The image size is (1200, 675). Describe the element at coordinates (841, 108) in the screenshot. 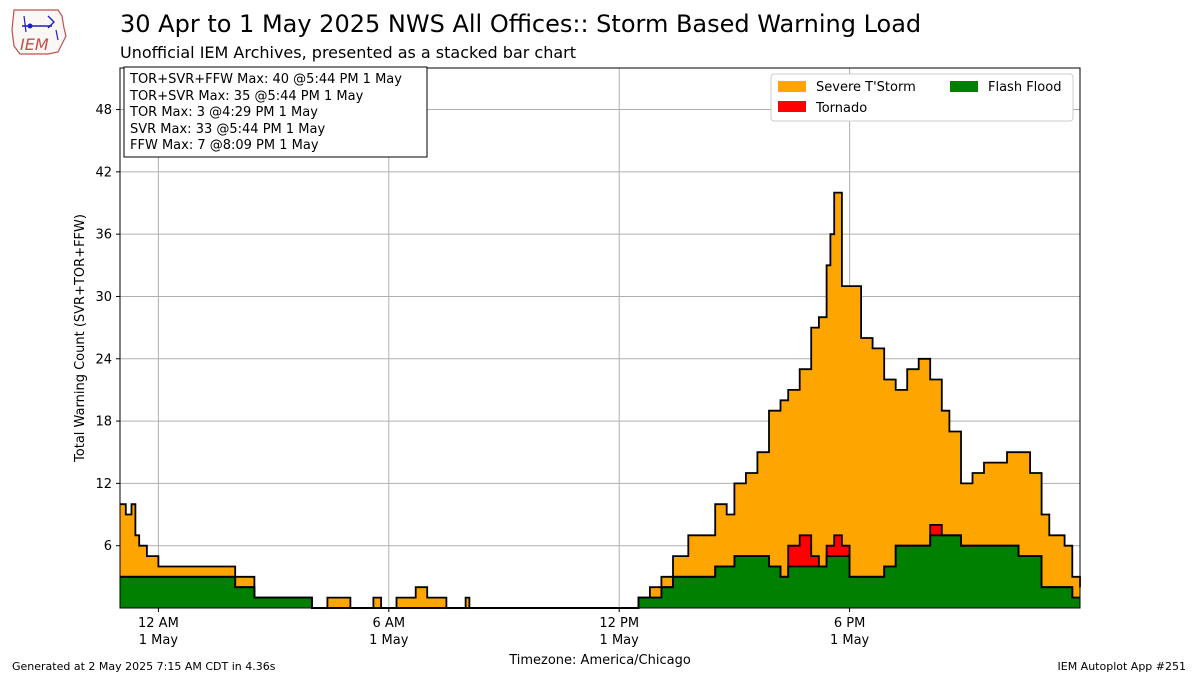

I see `legend-label-tor: Tornado` at that location.